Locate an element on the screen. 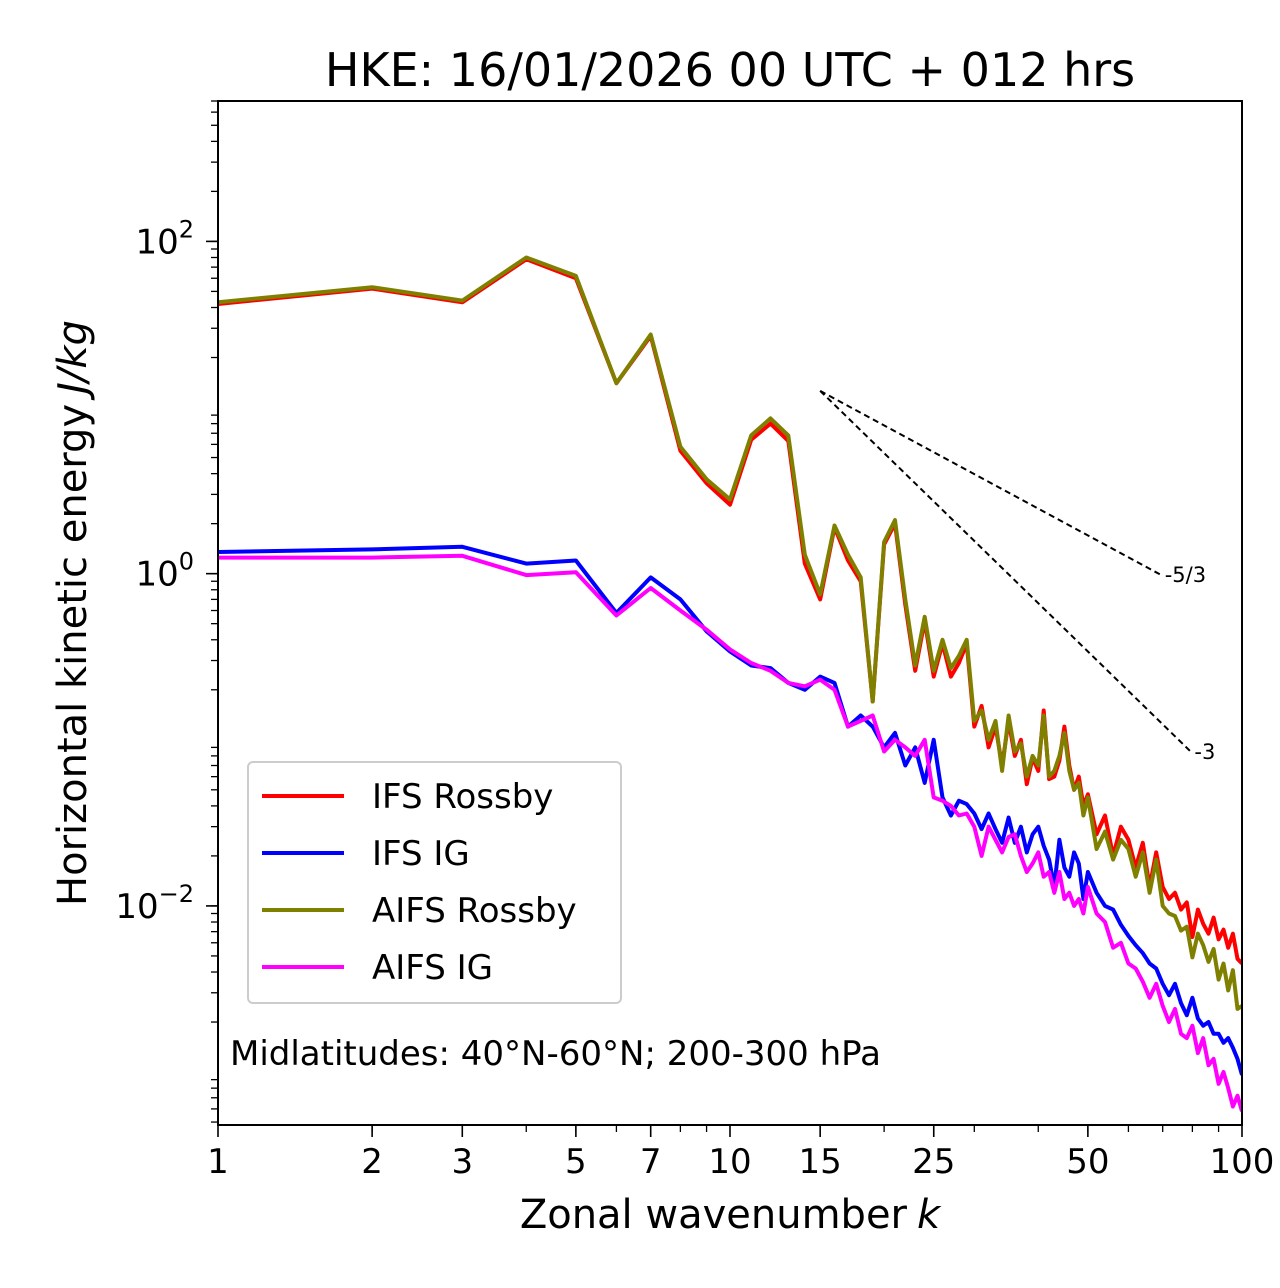 The height and width of the screenshot is (1288, 1280). y-tick-exponent: −2 is located at coordinates (176, 894).